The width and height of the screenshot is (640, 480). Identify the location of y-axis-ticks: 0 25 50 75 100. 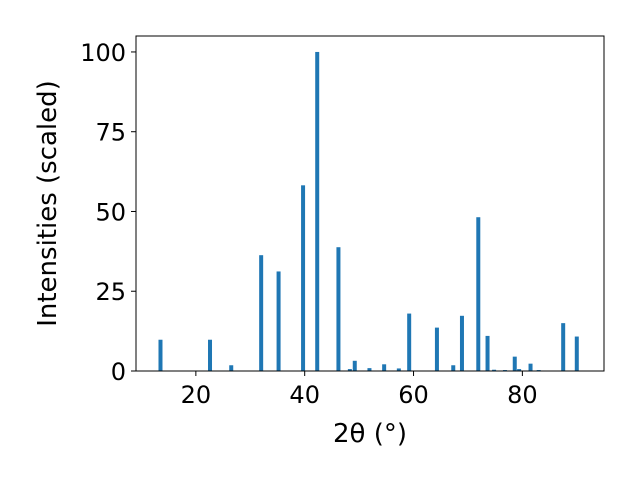
(108, 212).